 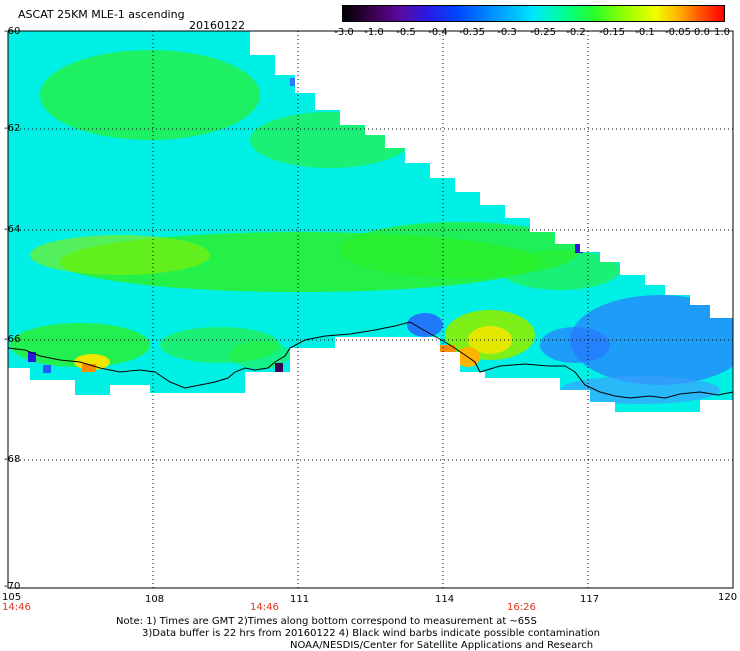 I want to click on map-date: 20160122, so click(x=217, y=25).